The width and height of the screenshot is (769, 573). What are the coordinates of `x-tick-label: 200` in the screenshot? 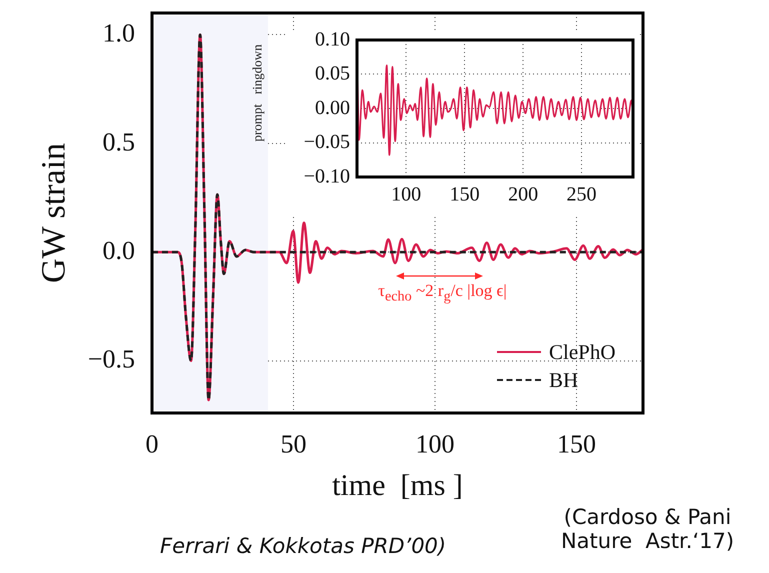 It's located at (523, 194).